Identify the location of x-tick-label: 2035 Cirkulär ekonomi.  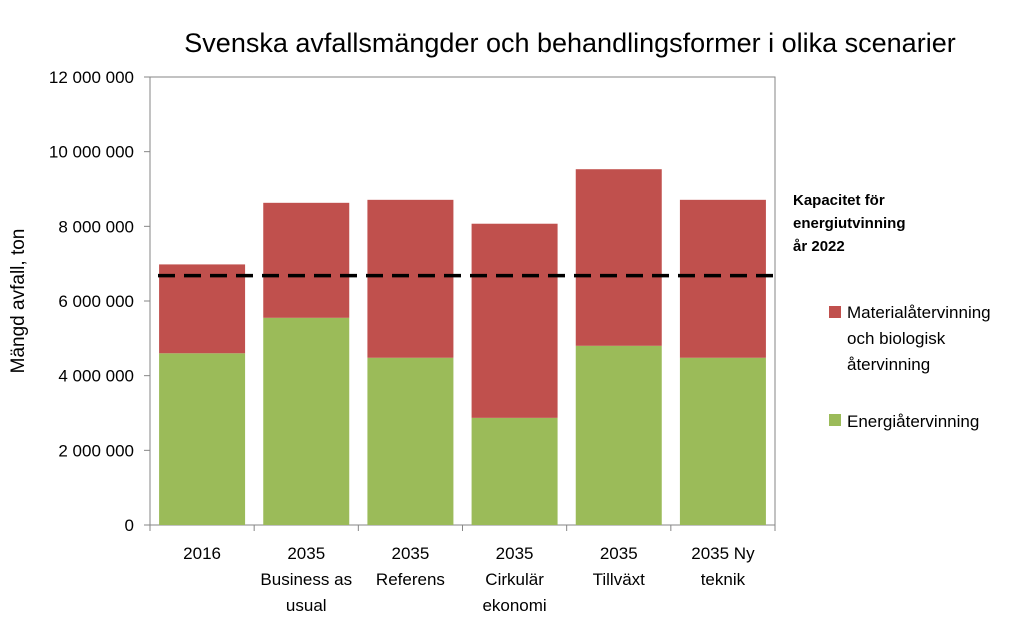
(514, 579).